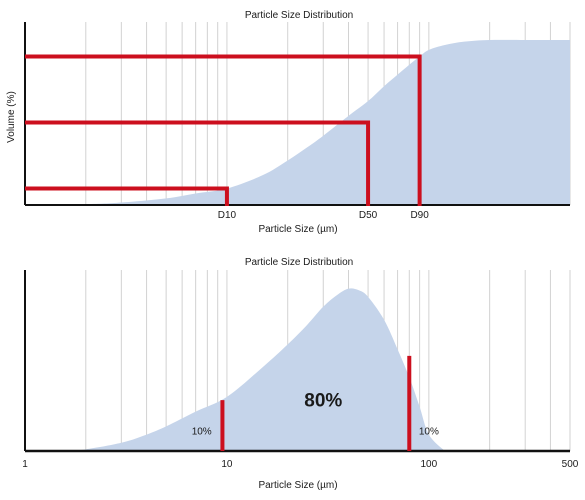 The height and width of the screenshot is (500, 585). I want to click on marker-label-d90: D90, so click(419, 215).